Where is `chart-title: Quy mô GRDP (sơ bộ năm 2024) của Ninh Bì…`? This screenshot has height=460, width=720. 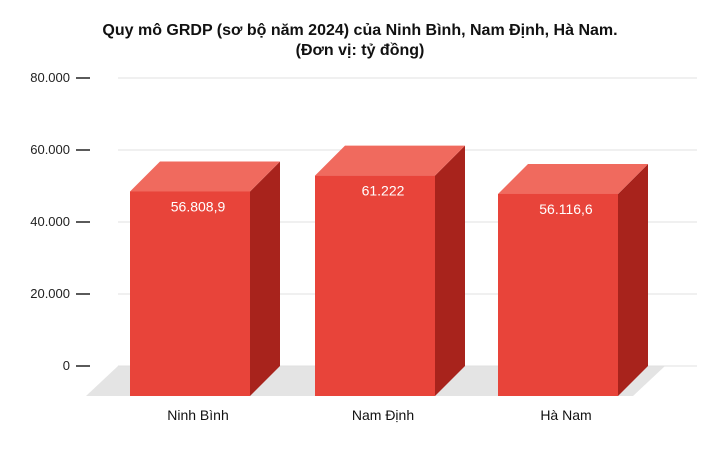 chart-title: Quy mô GRDP (sơ bộ năm 2024) của Ninh Bì… is located at coordinates (360, 30).